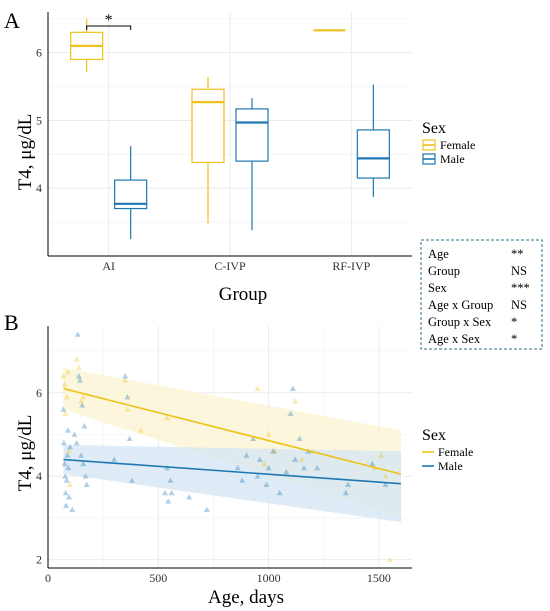 This screenshot has height=611, width=550. I want to click on panel-a-legend-title: Sex, so click(434, 128).